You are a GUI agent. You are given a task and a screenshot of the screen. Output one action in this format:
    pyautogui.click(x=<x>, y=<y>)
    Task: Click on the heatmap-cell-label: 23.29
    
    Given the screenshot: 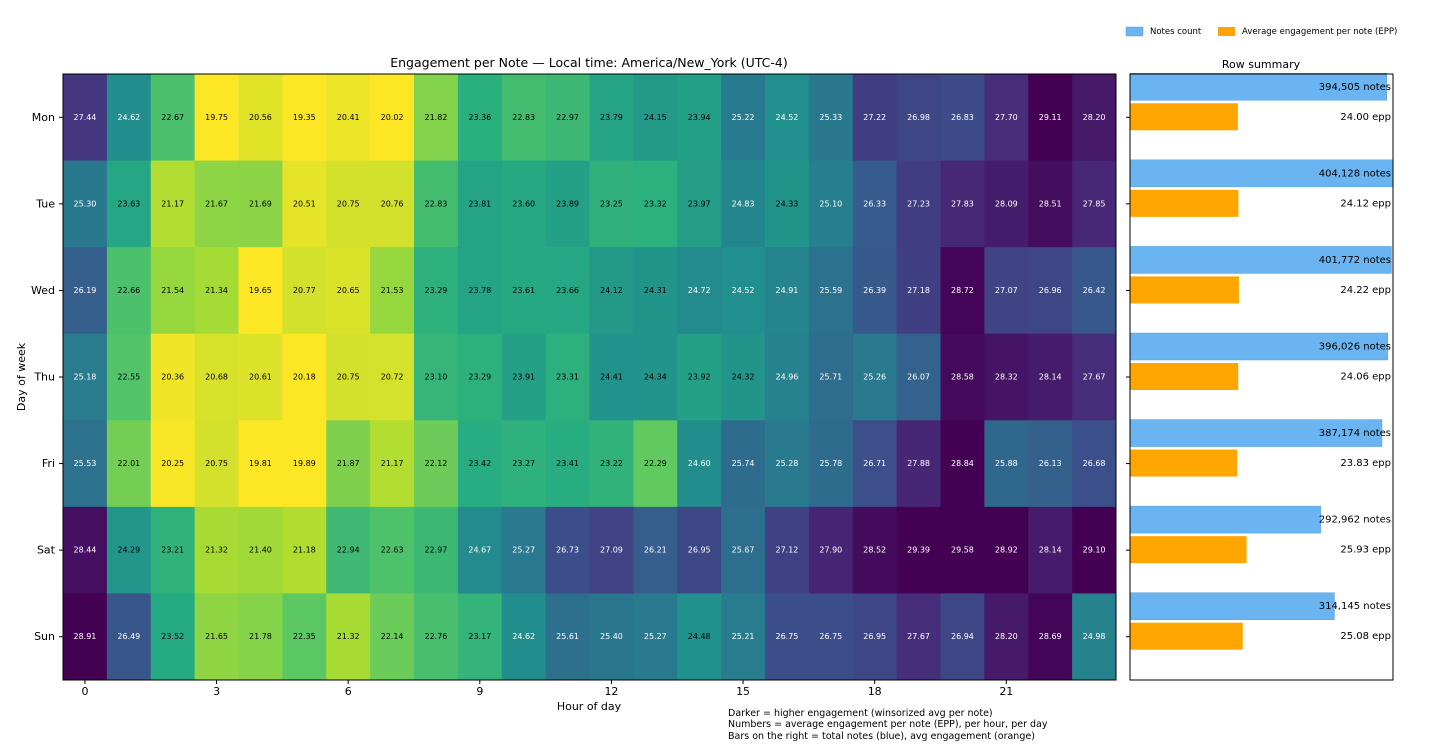 What is the action you would take?
    pyautogui.click(x=479, y=377)
    